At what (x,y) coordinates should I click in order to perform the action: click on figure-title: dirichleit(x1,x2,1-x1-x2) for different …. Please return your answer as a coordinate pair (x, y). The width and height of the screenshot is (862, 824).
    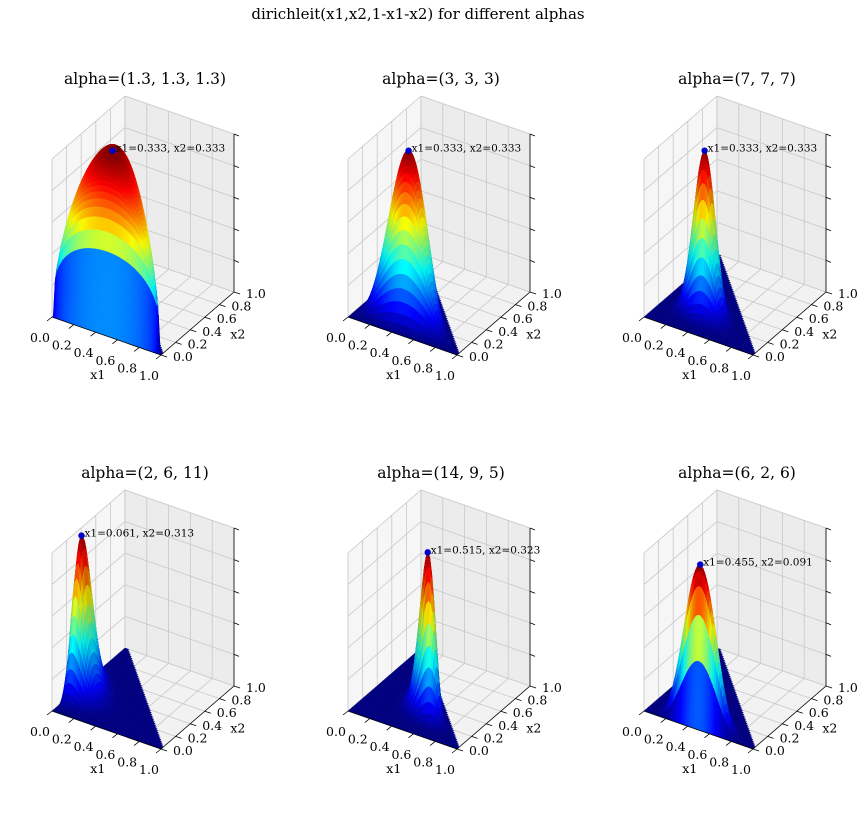
    Looking at the image, I should click on (418, 14).